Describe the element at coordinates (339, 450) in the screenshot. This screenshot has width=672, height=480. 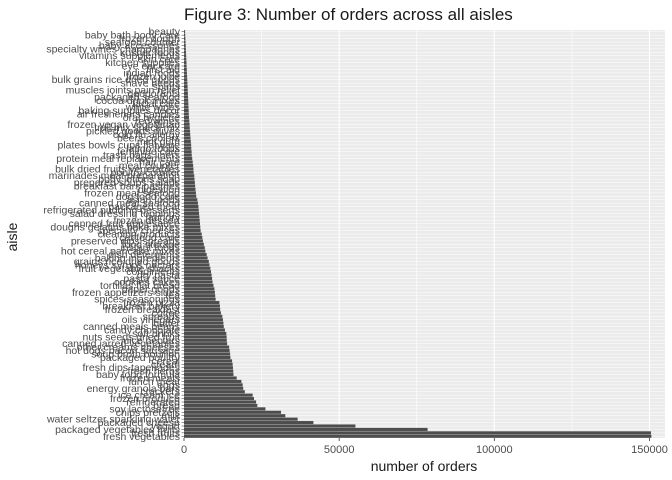
I see `x-tick-label: 50000` at that location.